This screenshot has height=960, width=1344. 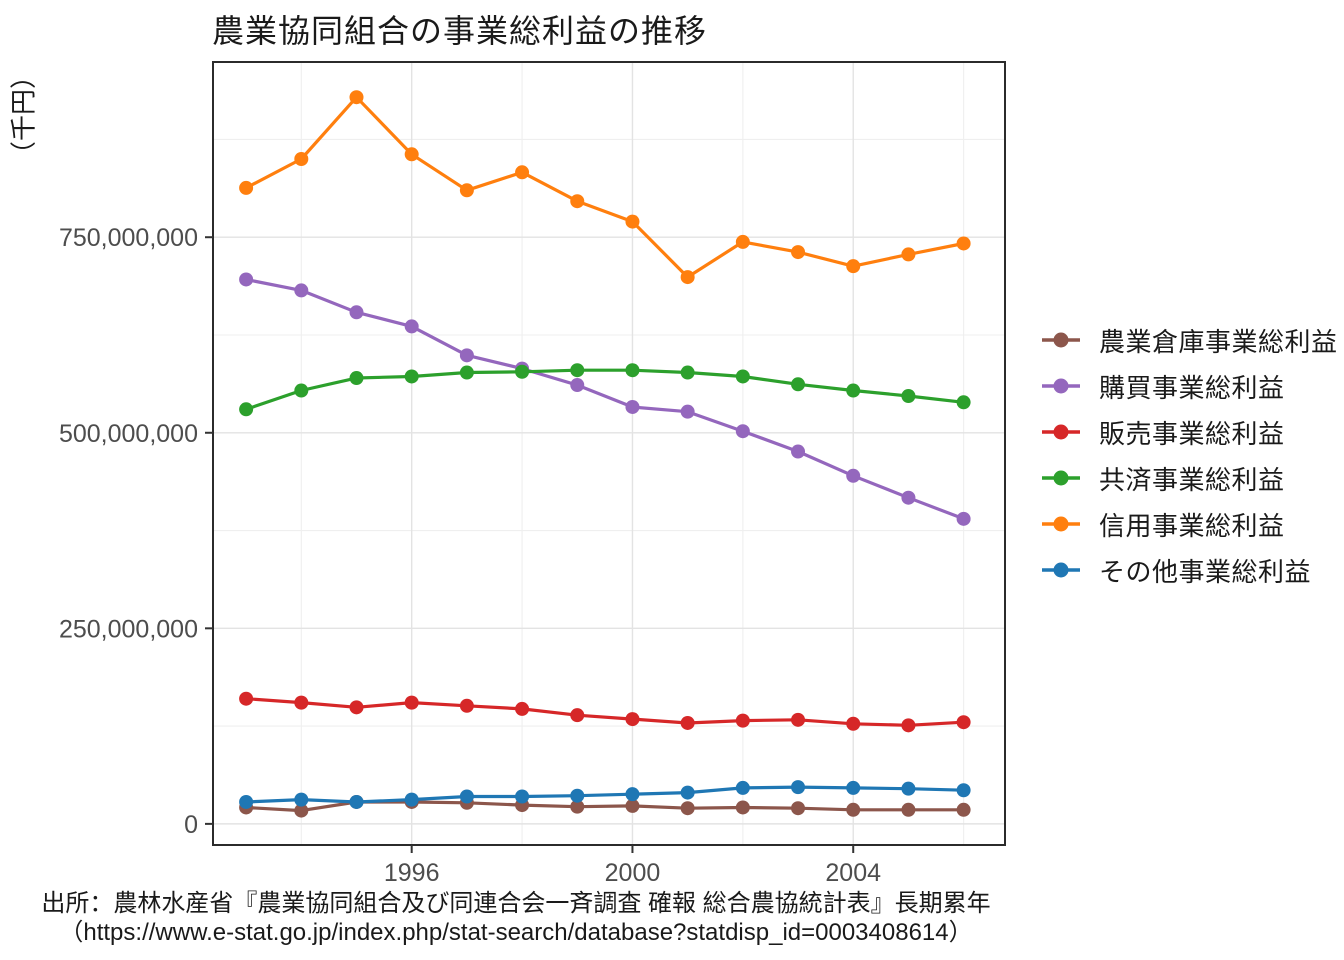 What do you see at coordinates (605, 389) in the screenshot?
I see `series-line-kyosai` at bounding box center [605, 389].